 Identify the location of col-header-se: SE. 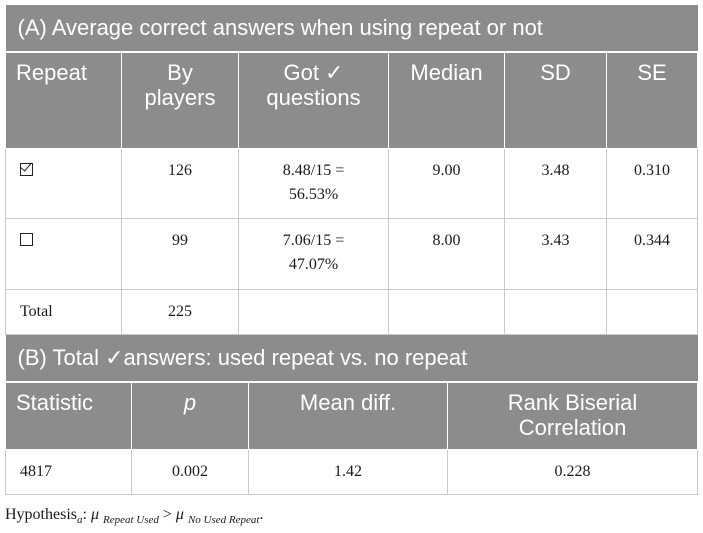
(652, 100).